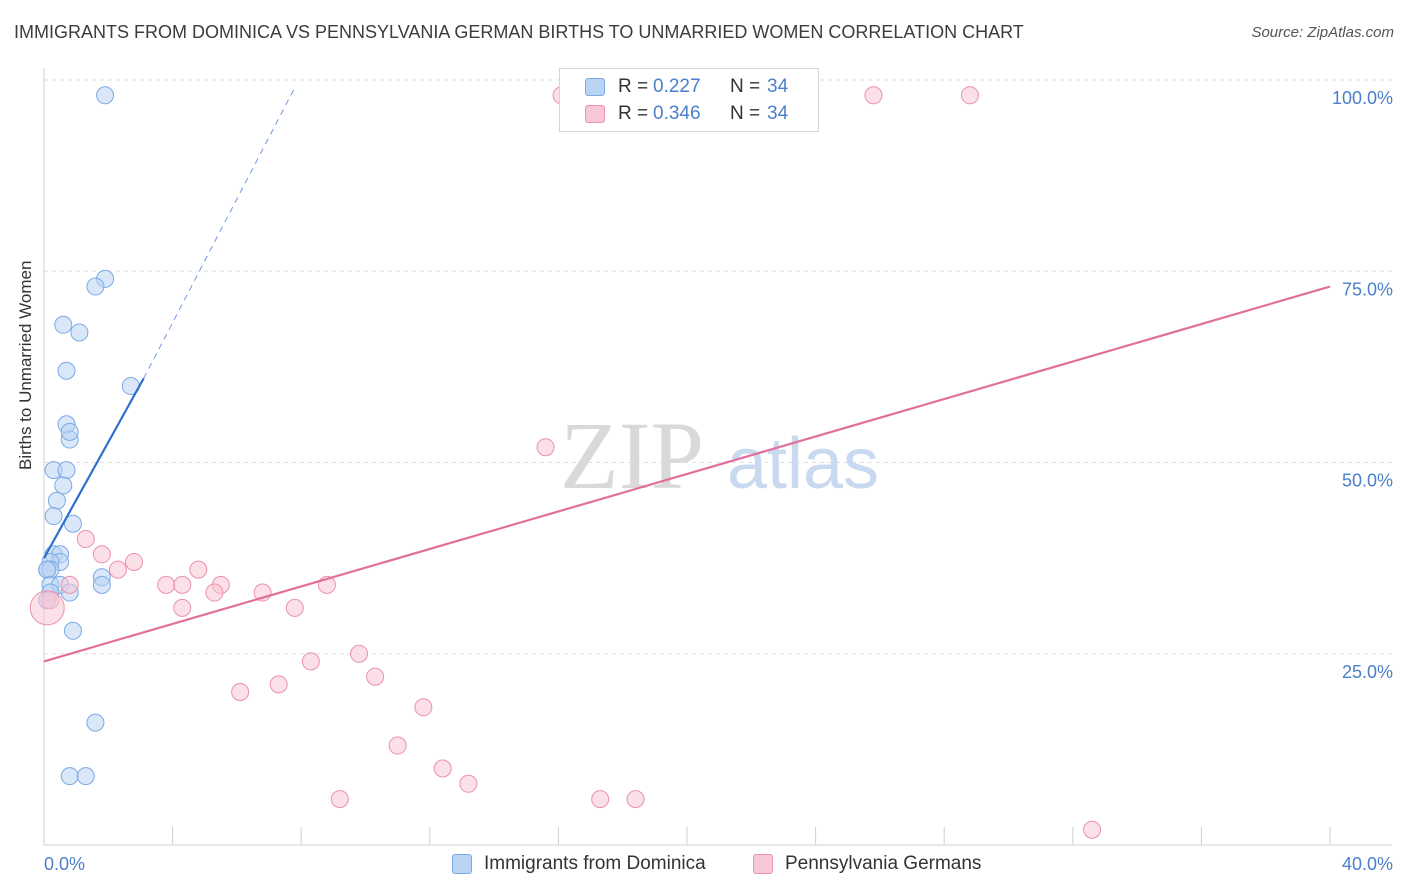 Image resolution: width=1406 pixels, height=892 pixels. I want to click on watermark: ZIP atlas, so click(719, 455).